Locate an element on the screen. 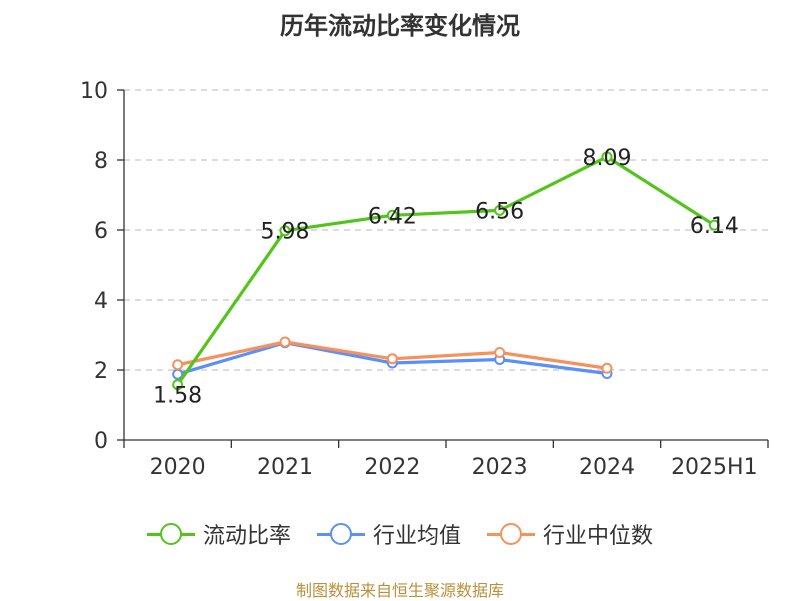 This screenshot has width=800, height=601. data-label: 8.09 is located at coordinates (607, 158).